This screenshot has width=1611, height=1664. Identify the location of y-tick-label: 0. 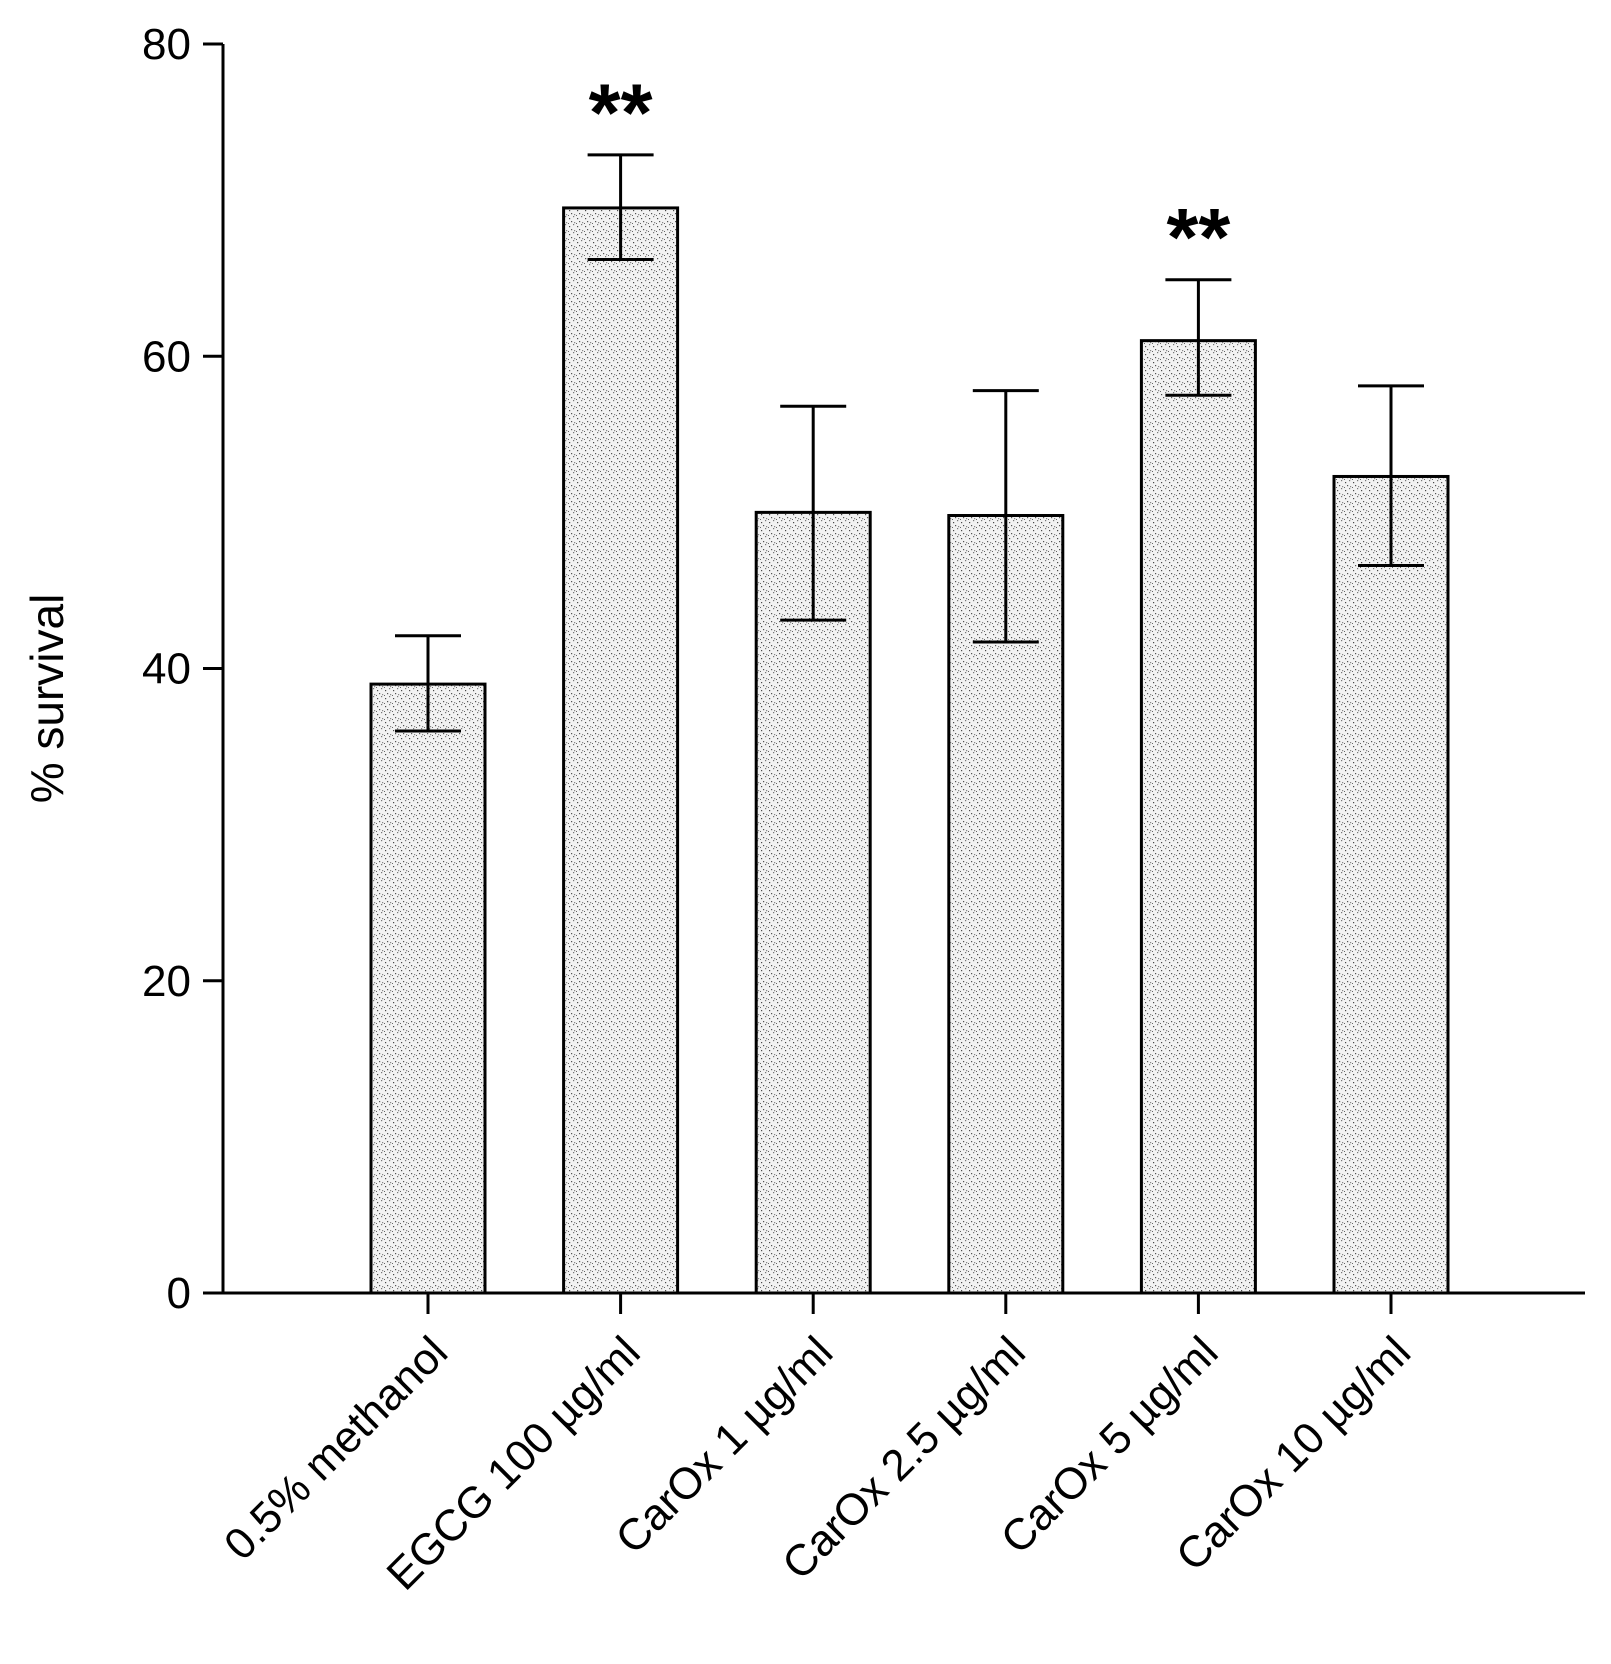
(179, 1293).